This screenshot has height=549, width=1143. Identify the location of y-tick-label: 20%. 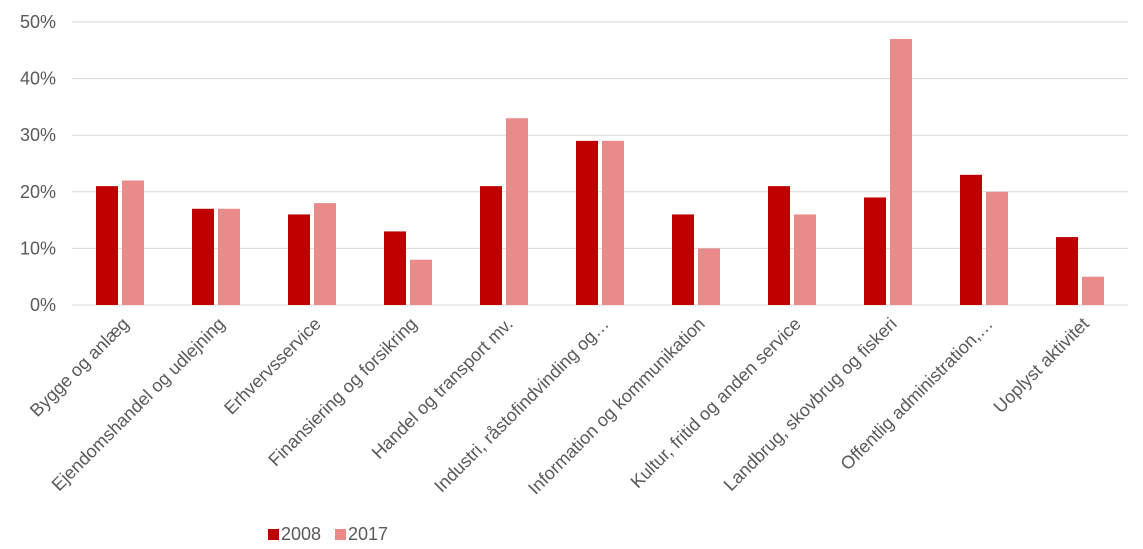
(38, 192).